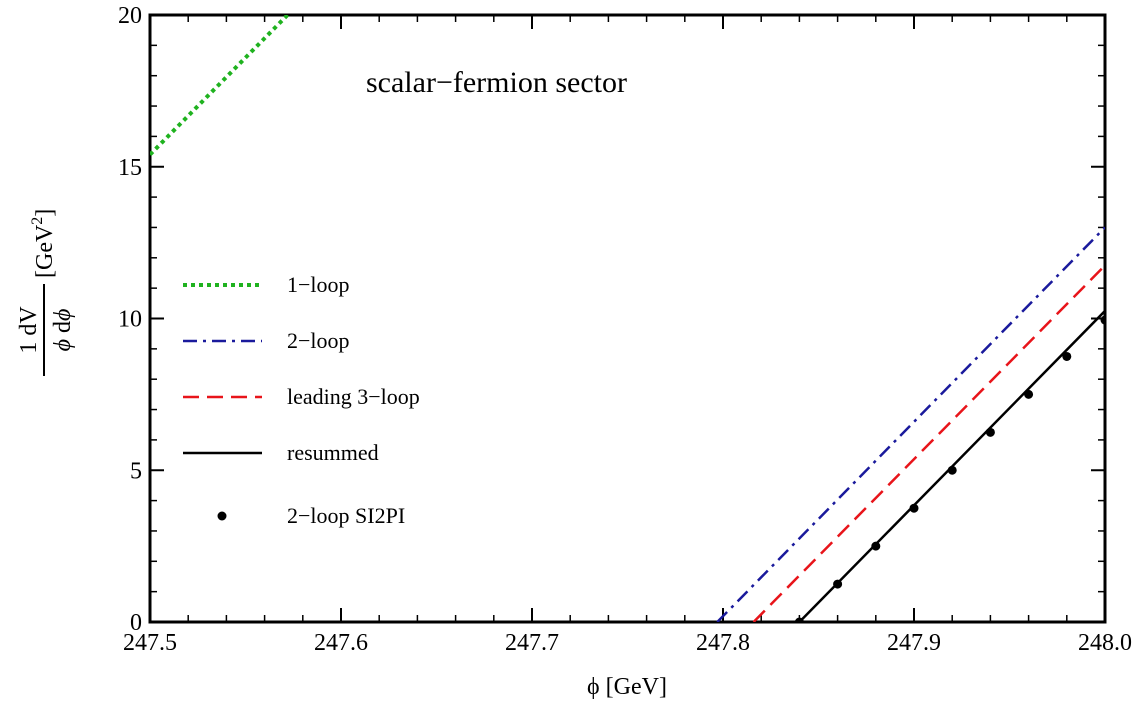  What do you see at coordinates (627, 687) in the screenshot?
I see `x-axis-title: ϕ [GeV]` at bounding box center [627, 687].